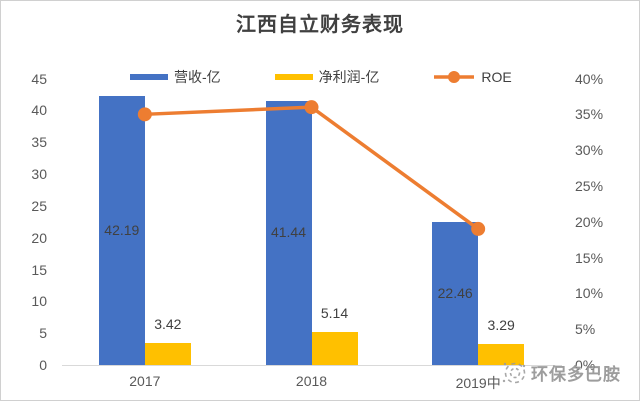 Image resolution: width=640 pixels, height=401 pixels. Describe the element at coordinates (149, 77) in the screenshot. I see `revenue-swatch-icon` at that location.